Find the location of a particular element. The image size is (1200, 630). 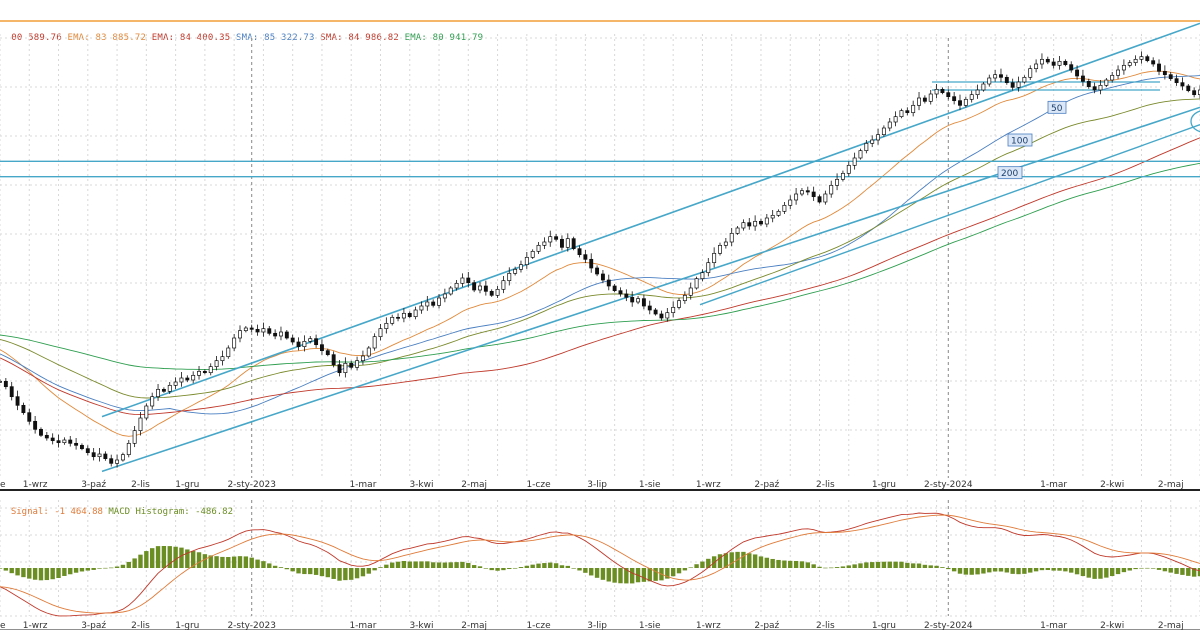

macd-x-tick-label: 1-wrz is located at coordinates (708, 625).